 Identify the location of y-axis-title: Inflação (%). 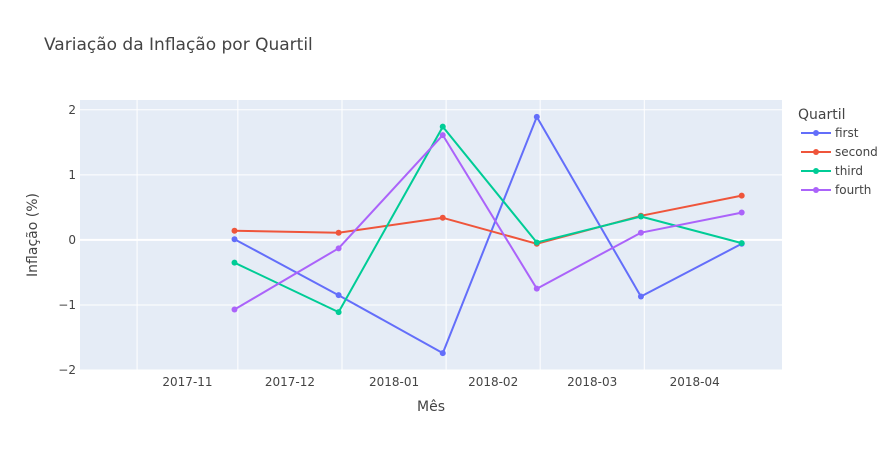
(33, 235).